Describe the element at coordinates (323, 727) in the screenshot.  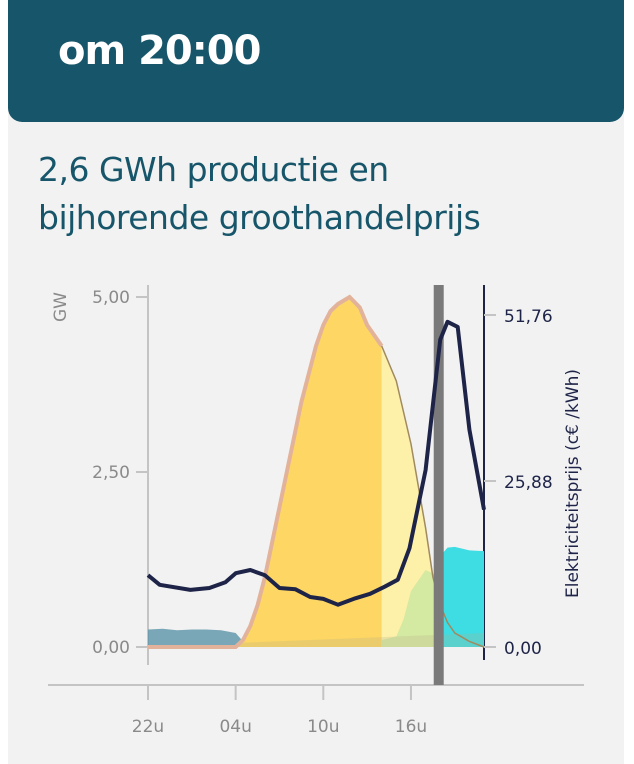
I see `x-tick-label: 10u` at that location.